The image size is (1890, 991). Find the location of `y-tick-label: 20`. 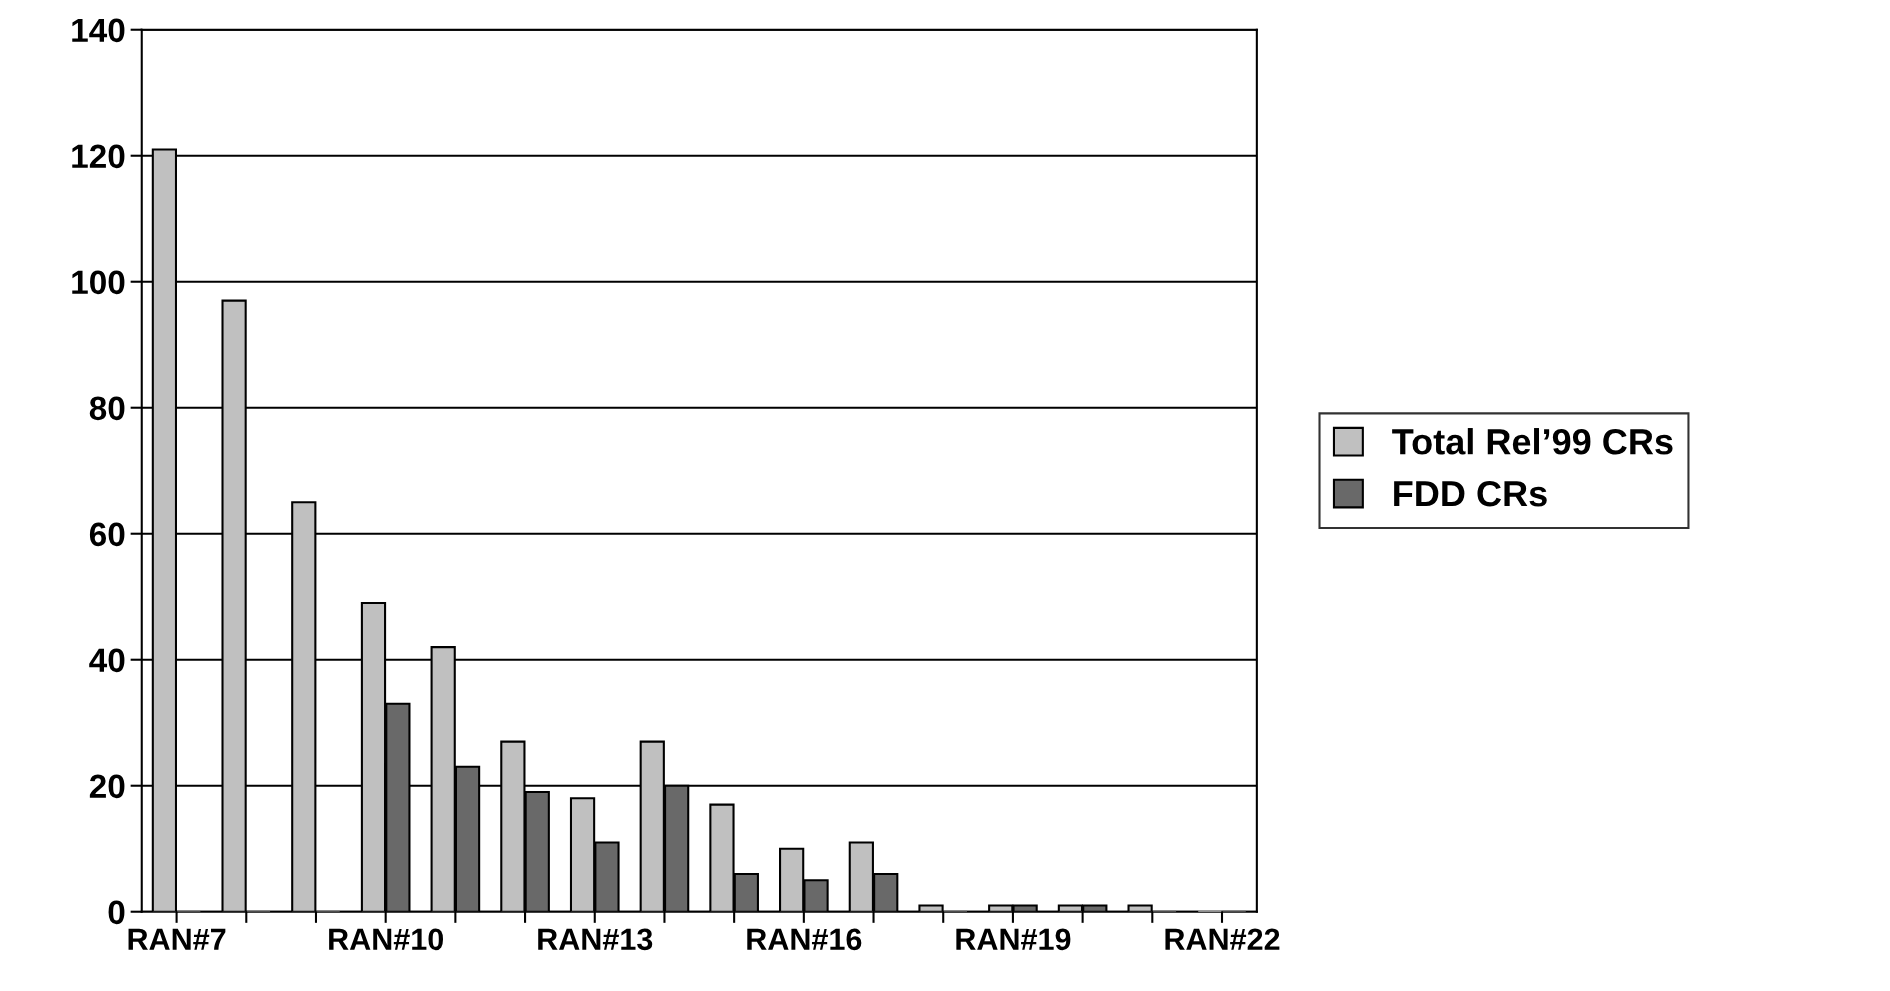

y-tick-label: 20 is located at coordinates (107, 786).